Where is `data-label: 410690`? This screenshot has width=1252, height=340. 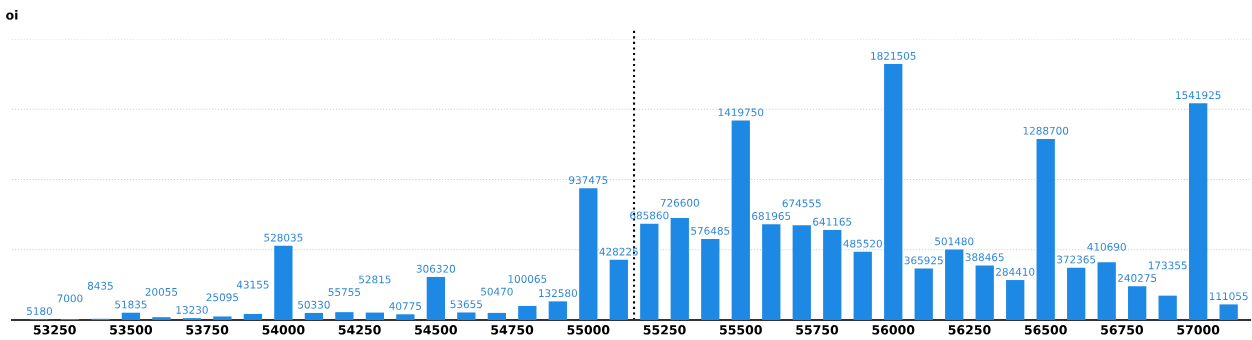
data-label: 410690 is located at coordinates (1106, 246).